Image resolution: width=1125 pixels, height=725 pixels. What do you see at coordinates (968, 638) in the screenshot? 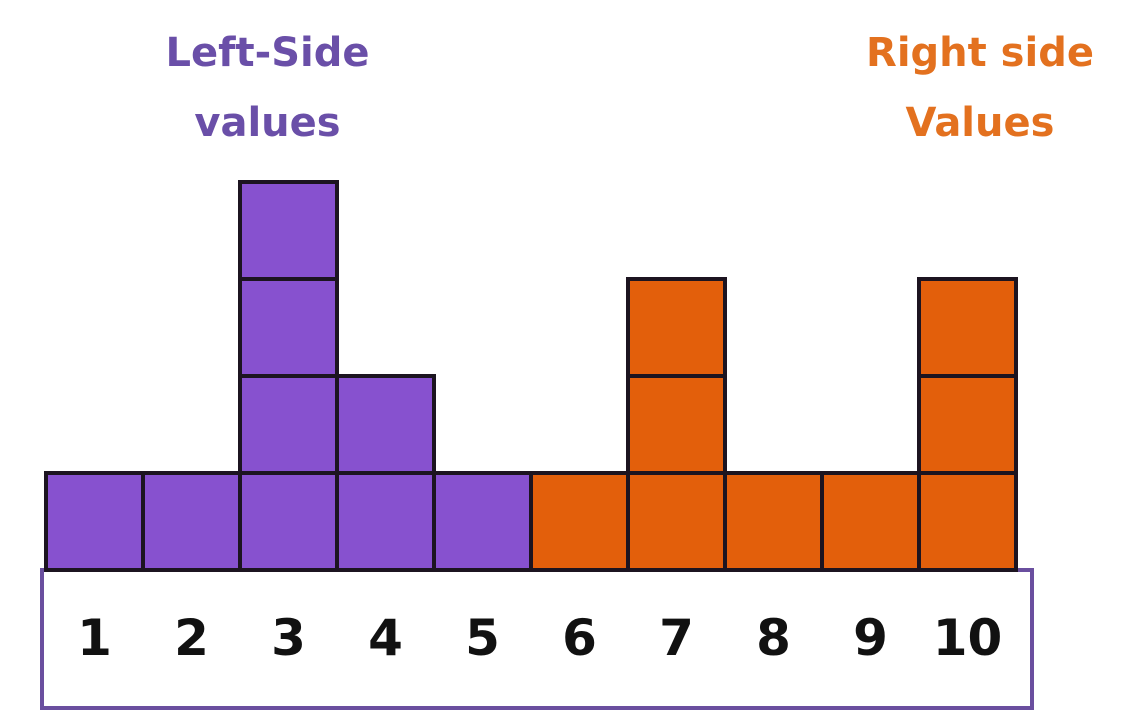
I see `x-tick-label-10: 10` at bounding box center [968, 638].